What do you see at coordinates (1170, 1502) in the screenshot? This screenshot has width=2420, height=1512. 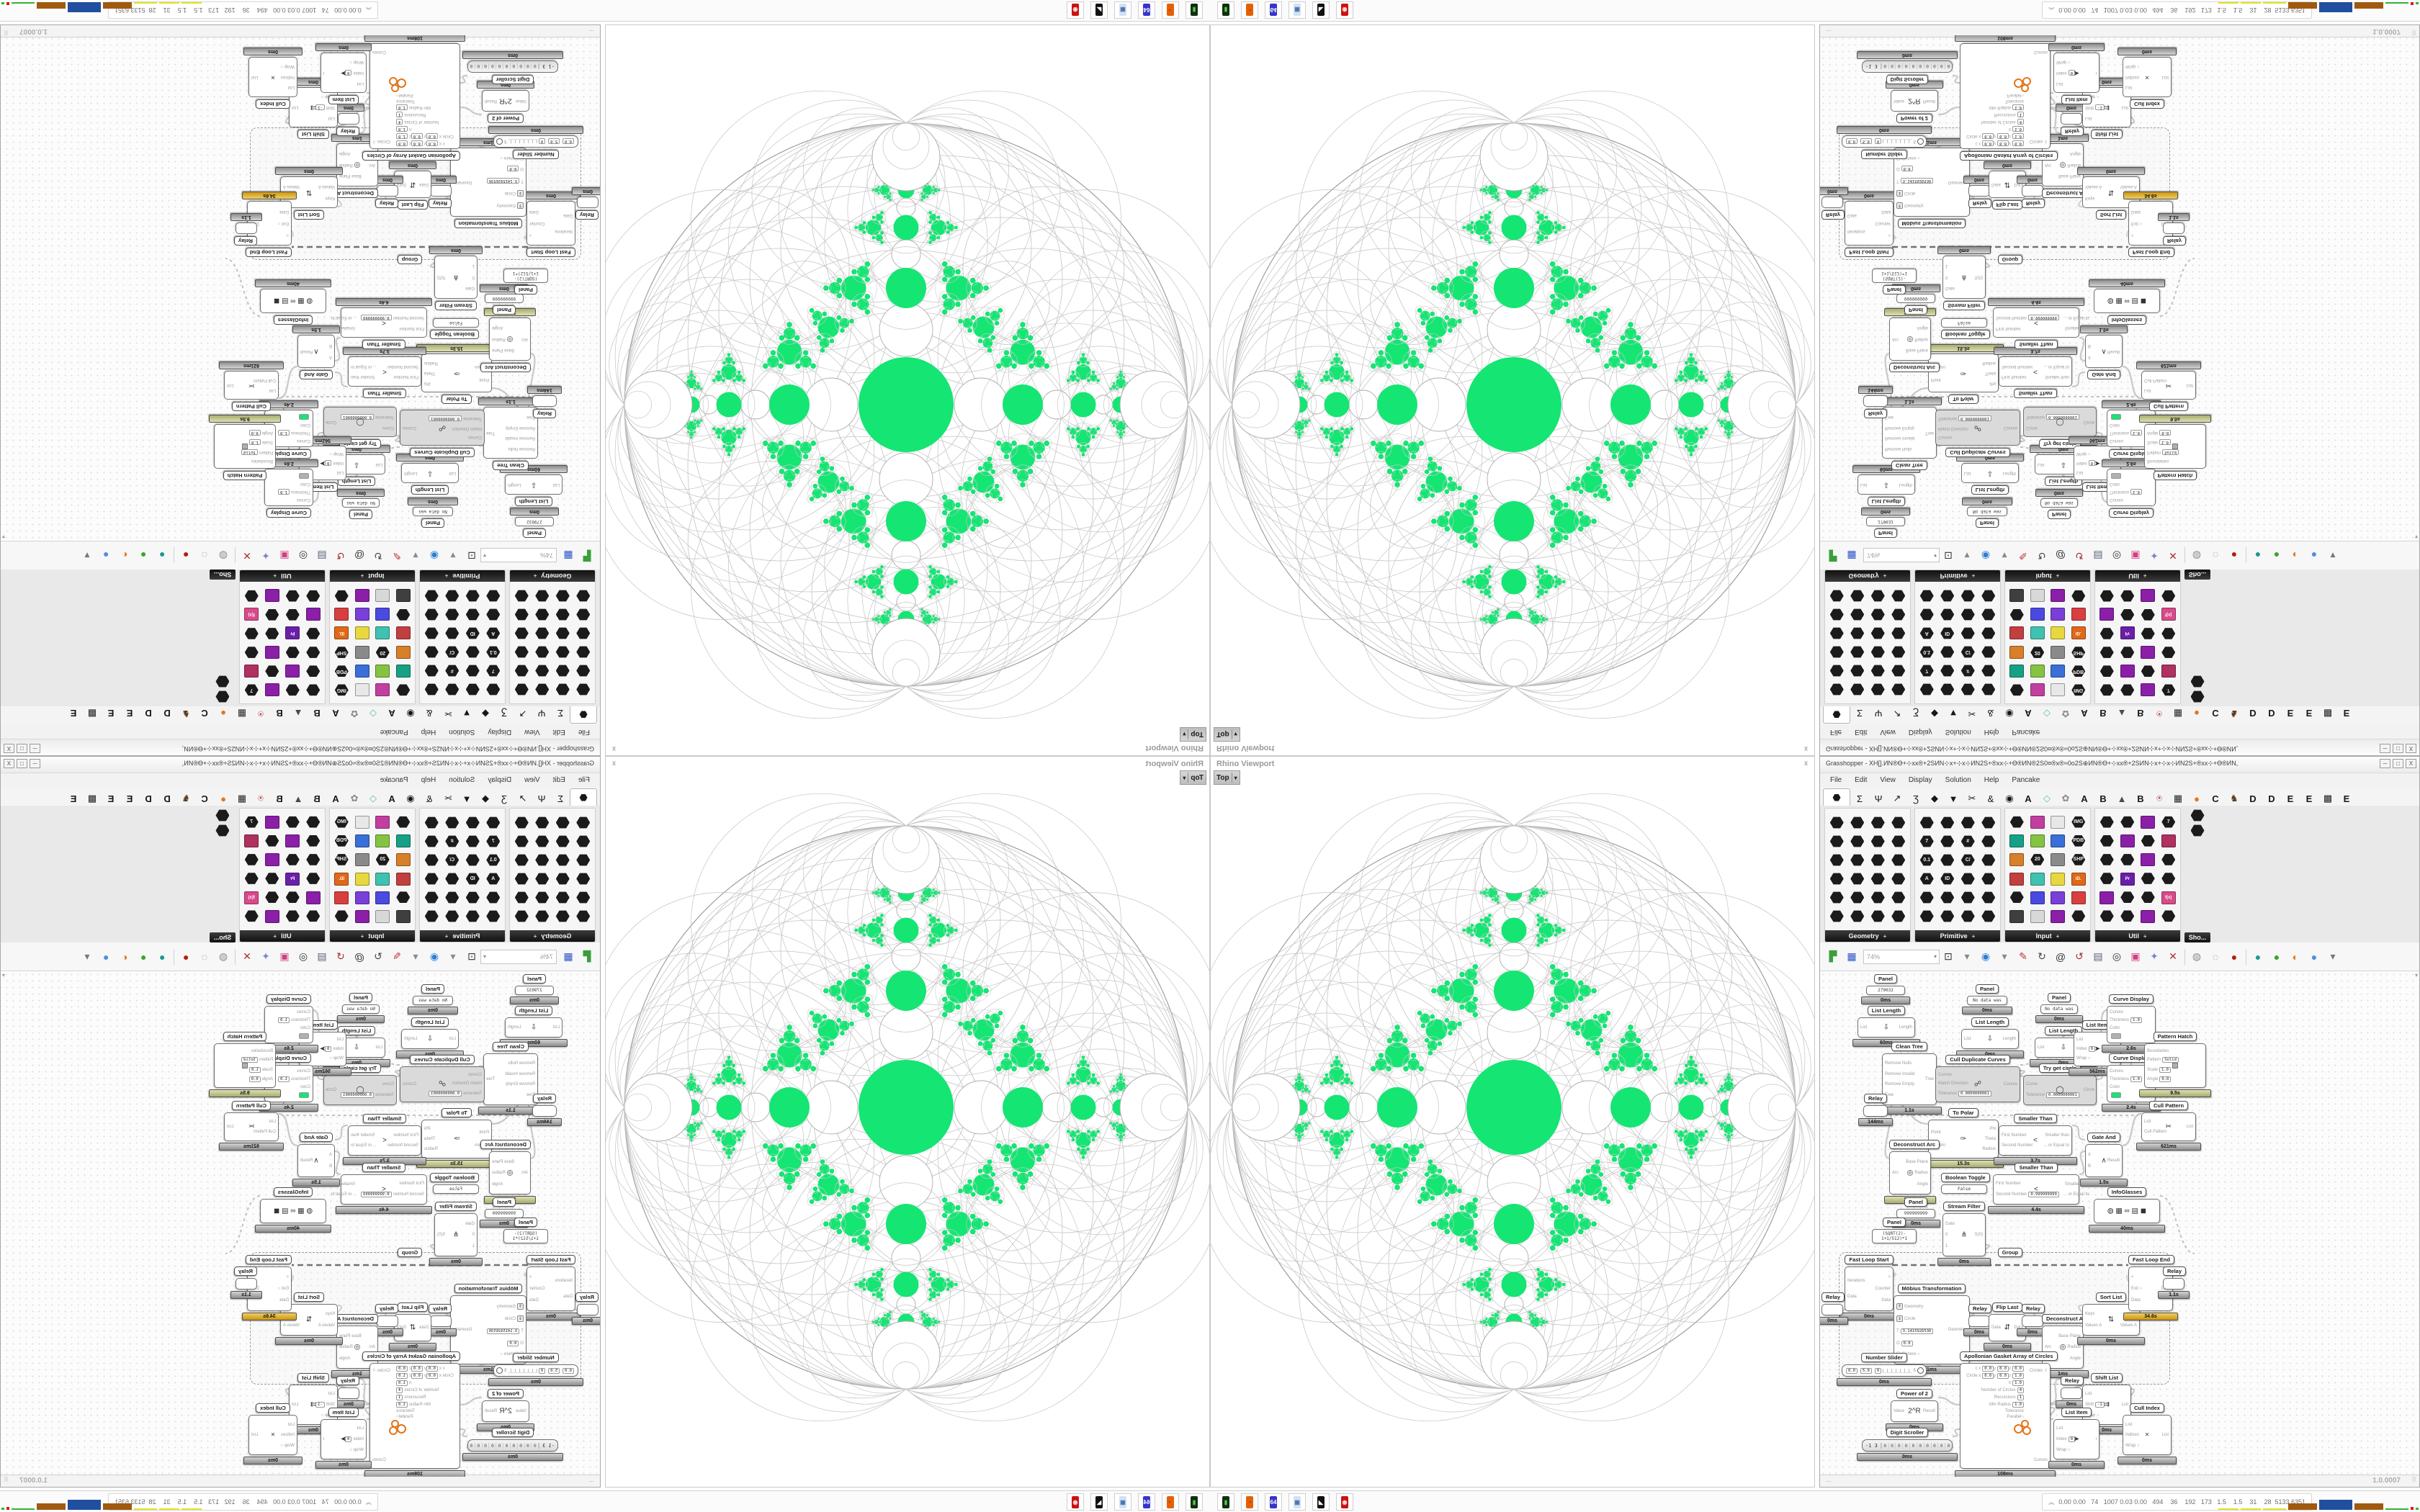 I see `firefox-icon: ◔` at bounding box center [1170, 1502].